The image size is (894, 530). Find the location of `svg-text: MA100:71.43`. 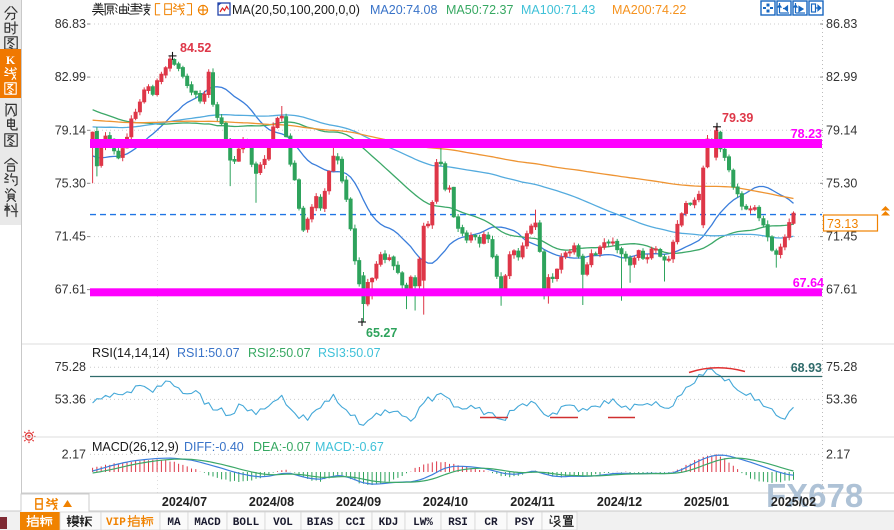

svg-text: MA100:71.43 is located at coordinates (558, 10).